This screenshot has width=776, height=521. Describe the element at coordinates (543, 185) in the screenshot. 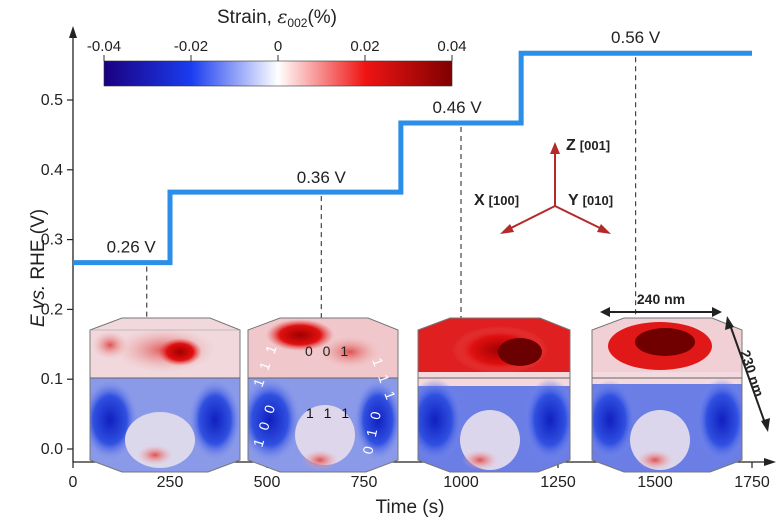

I see `coordinate-axes: Z [001] X [100] Y [010]` at that location.